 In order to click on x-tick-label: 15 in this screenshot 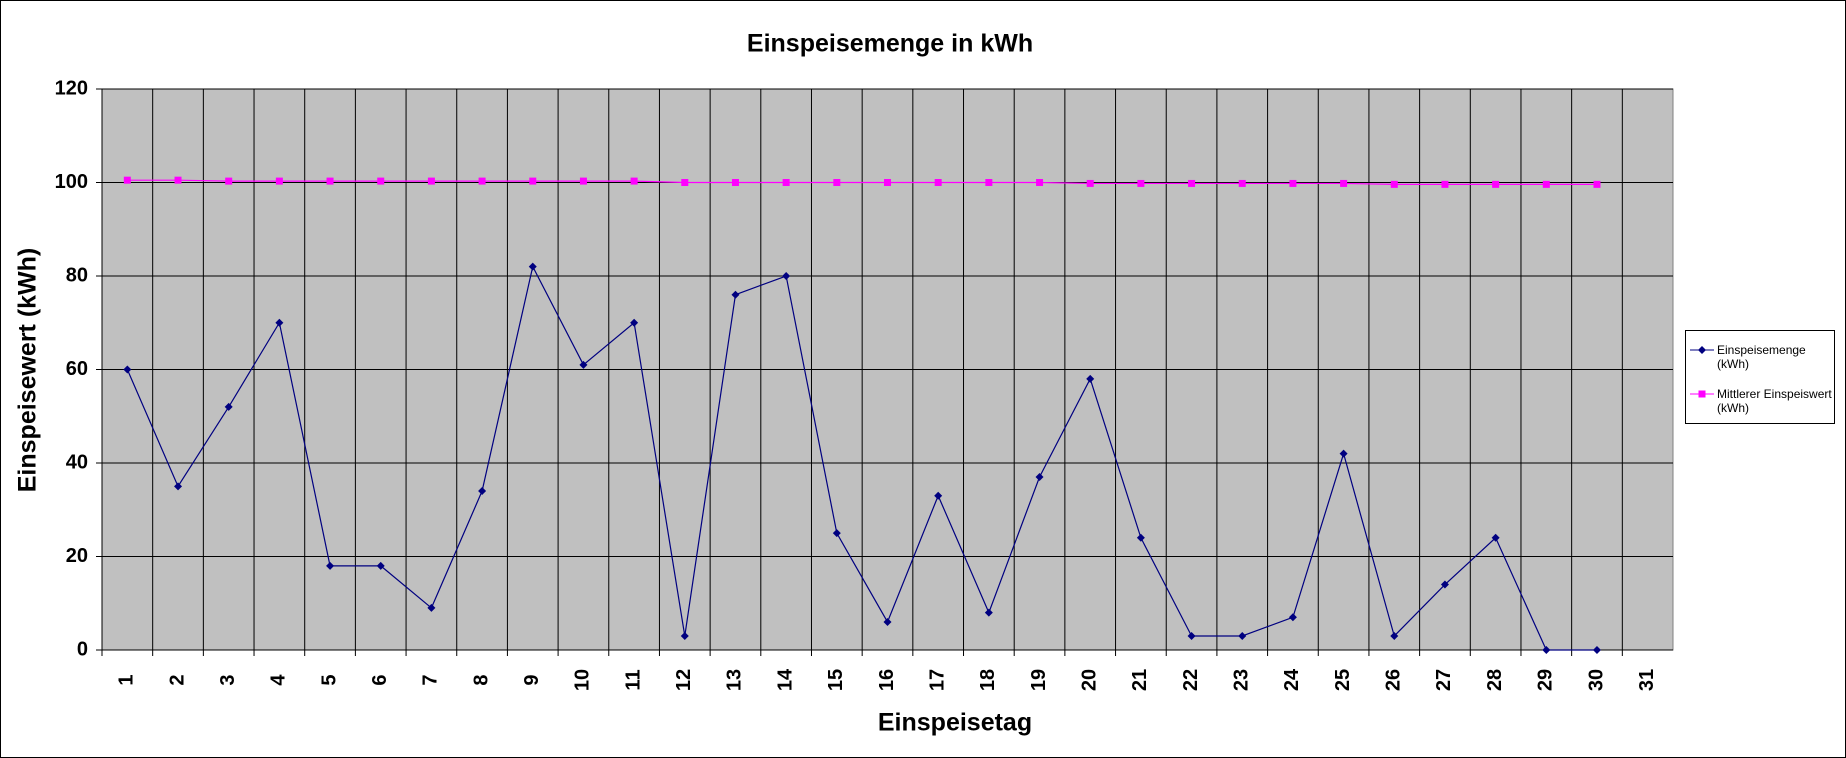, I will do `click(836, 680)`.